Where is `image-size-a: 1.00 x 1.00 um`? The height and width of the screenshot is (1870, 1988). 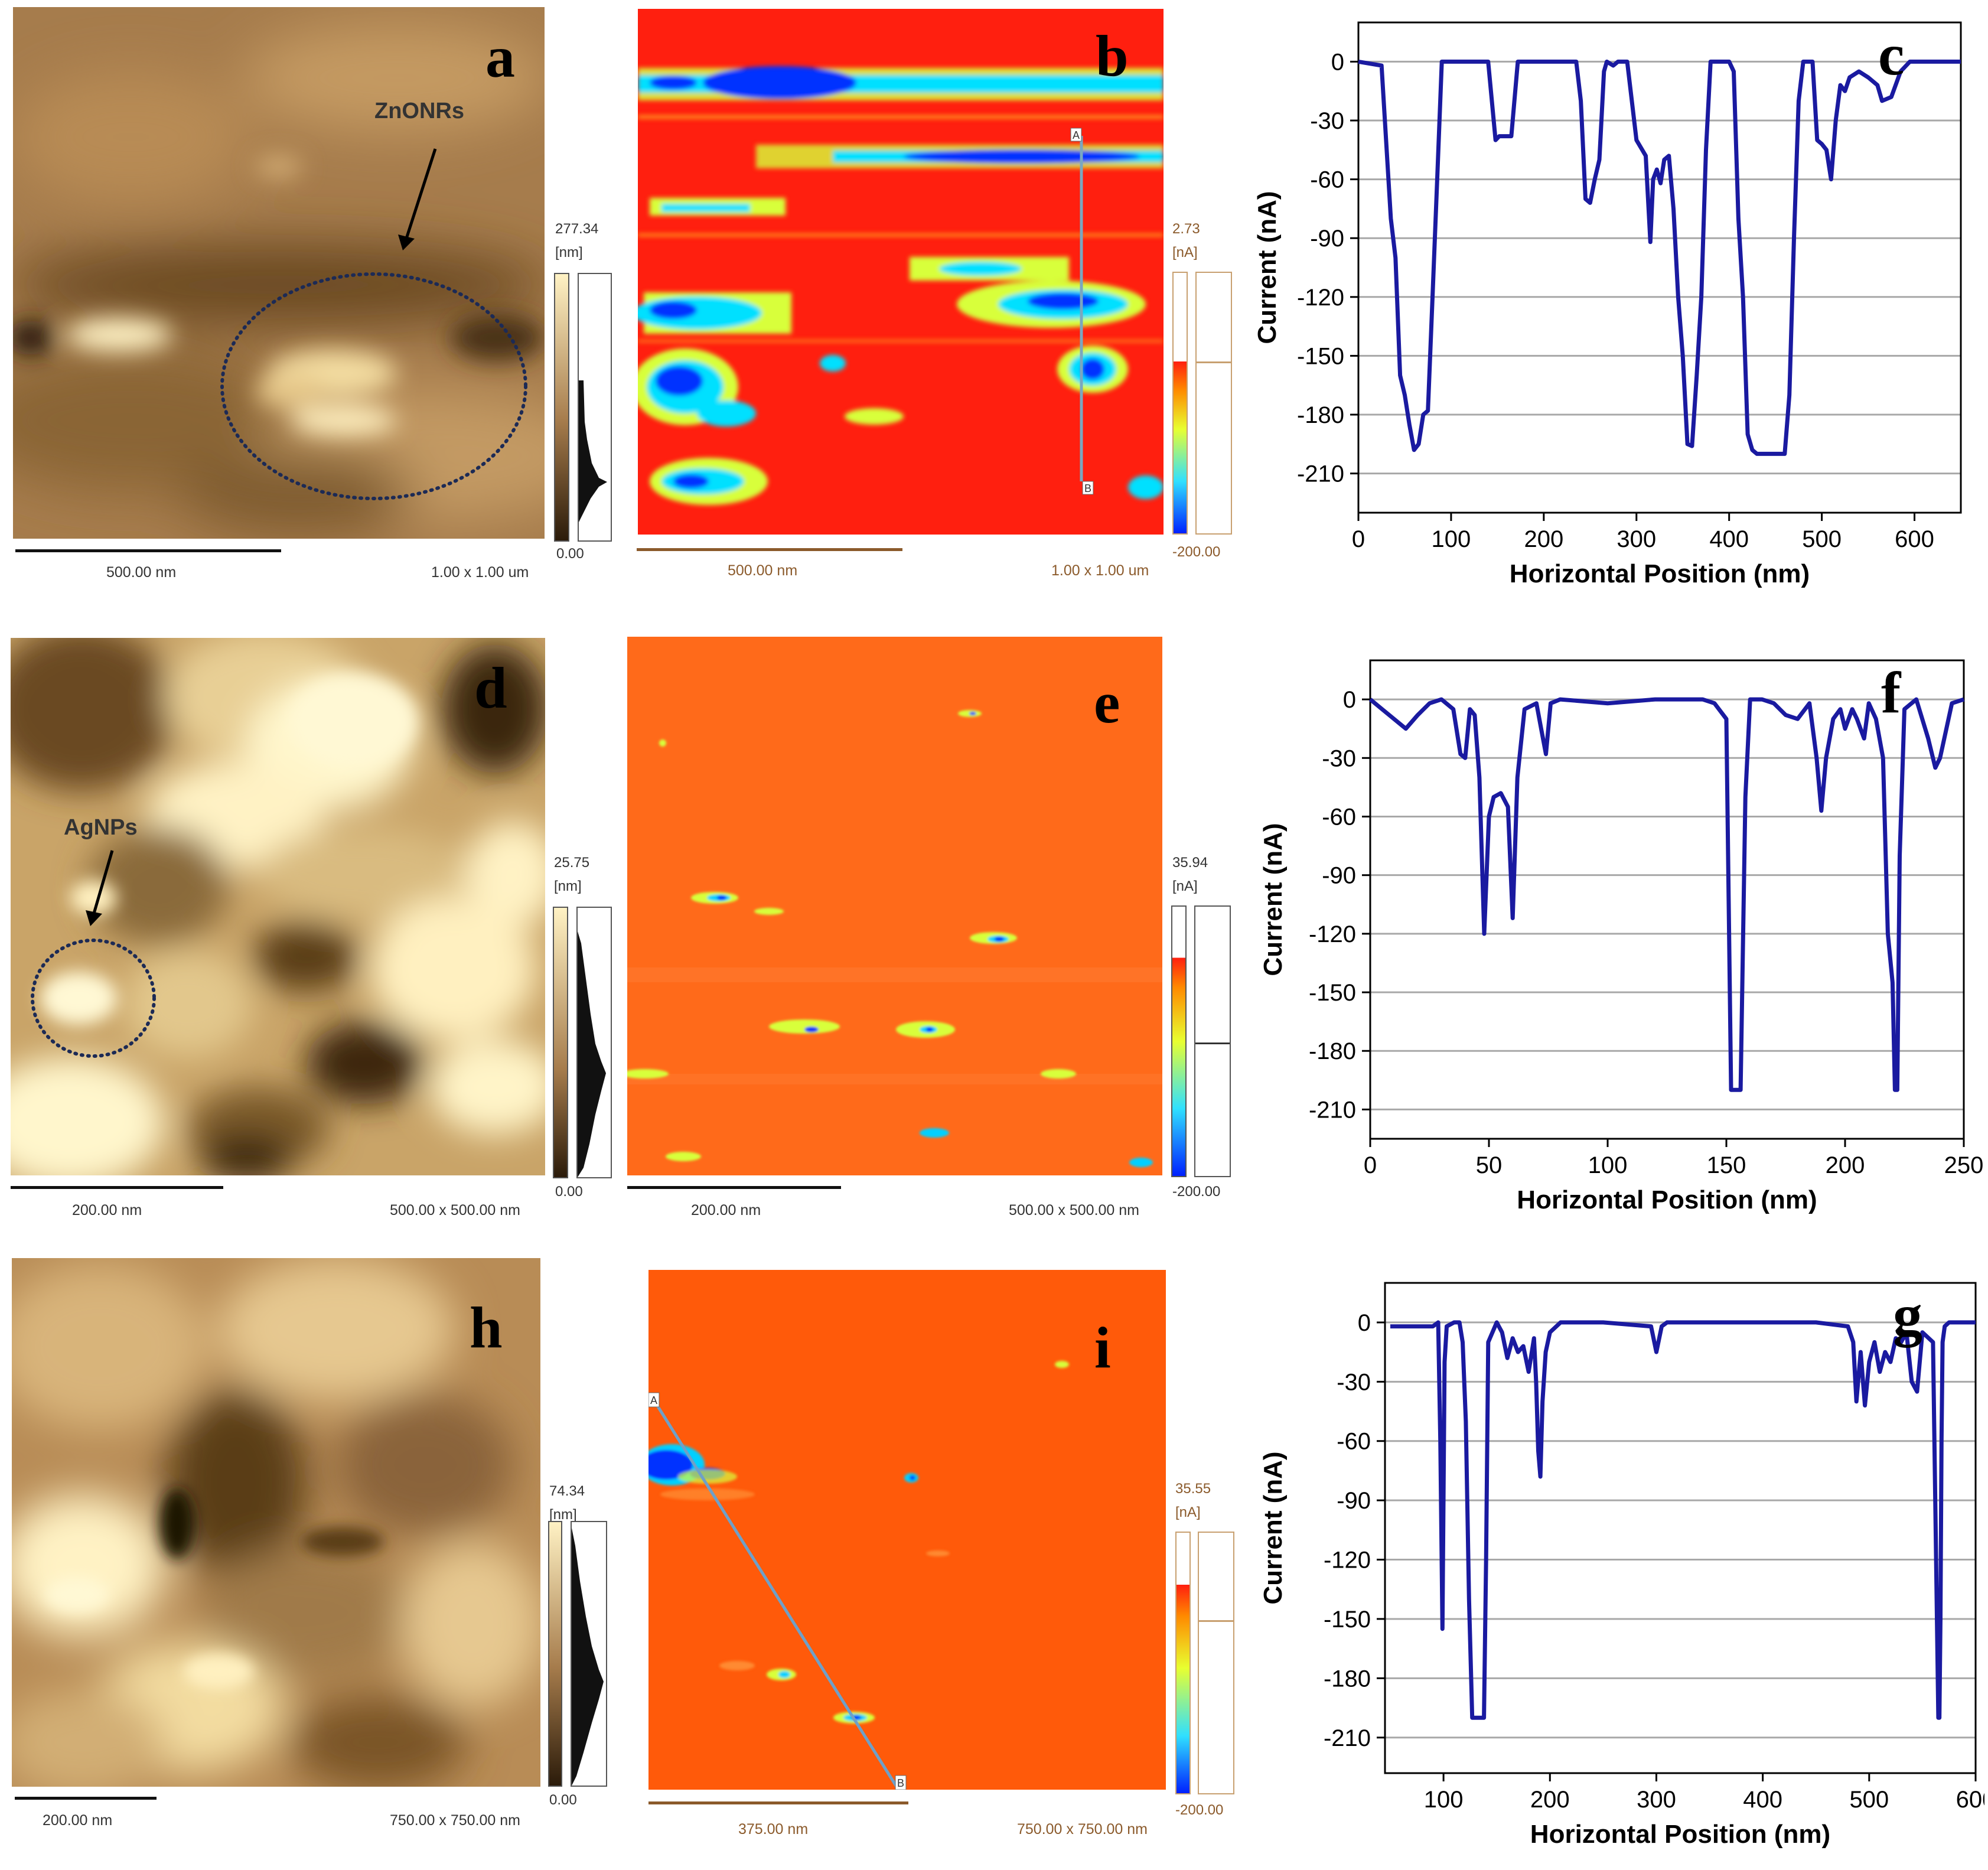
image-size-a: 1.00 x 1.00 um is located at coordinates (480, 572).